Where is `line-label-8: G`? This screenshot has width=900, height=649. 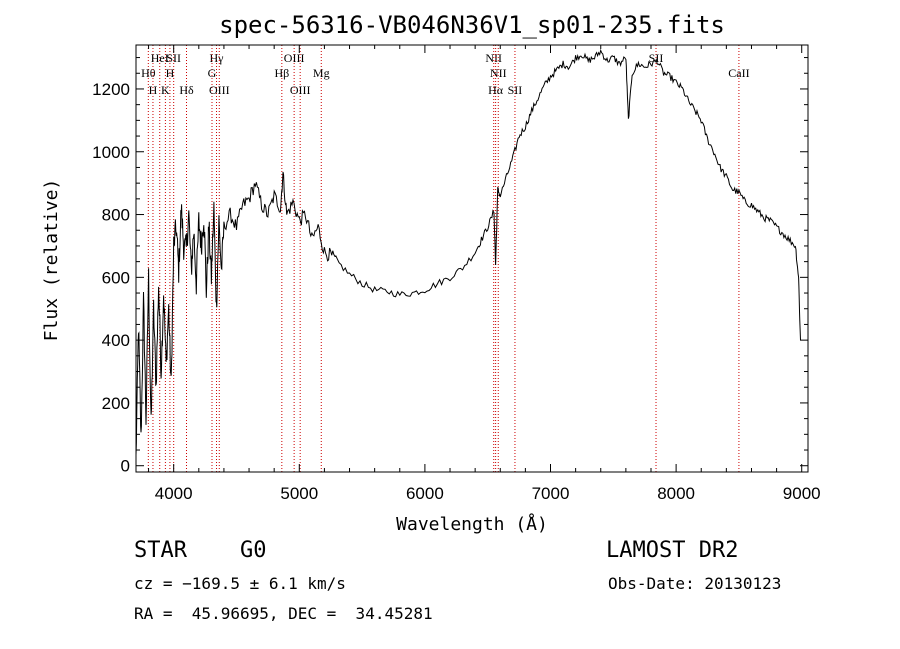
line-label-8: G is located at coordinates (212, 73).